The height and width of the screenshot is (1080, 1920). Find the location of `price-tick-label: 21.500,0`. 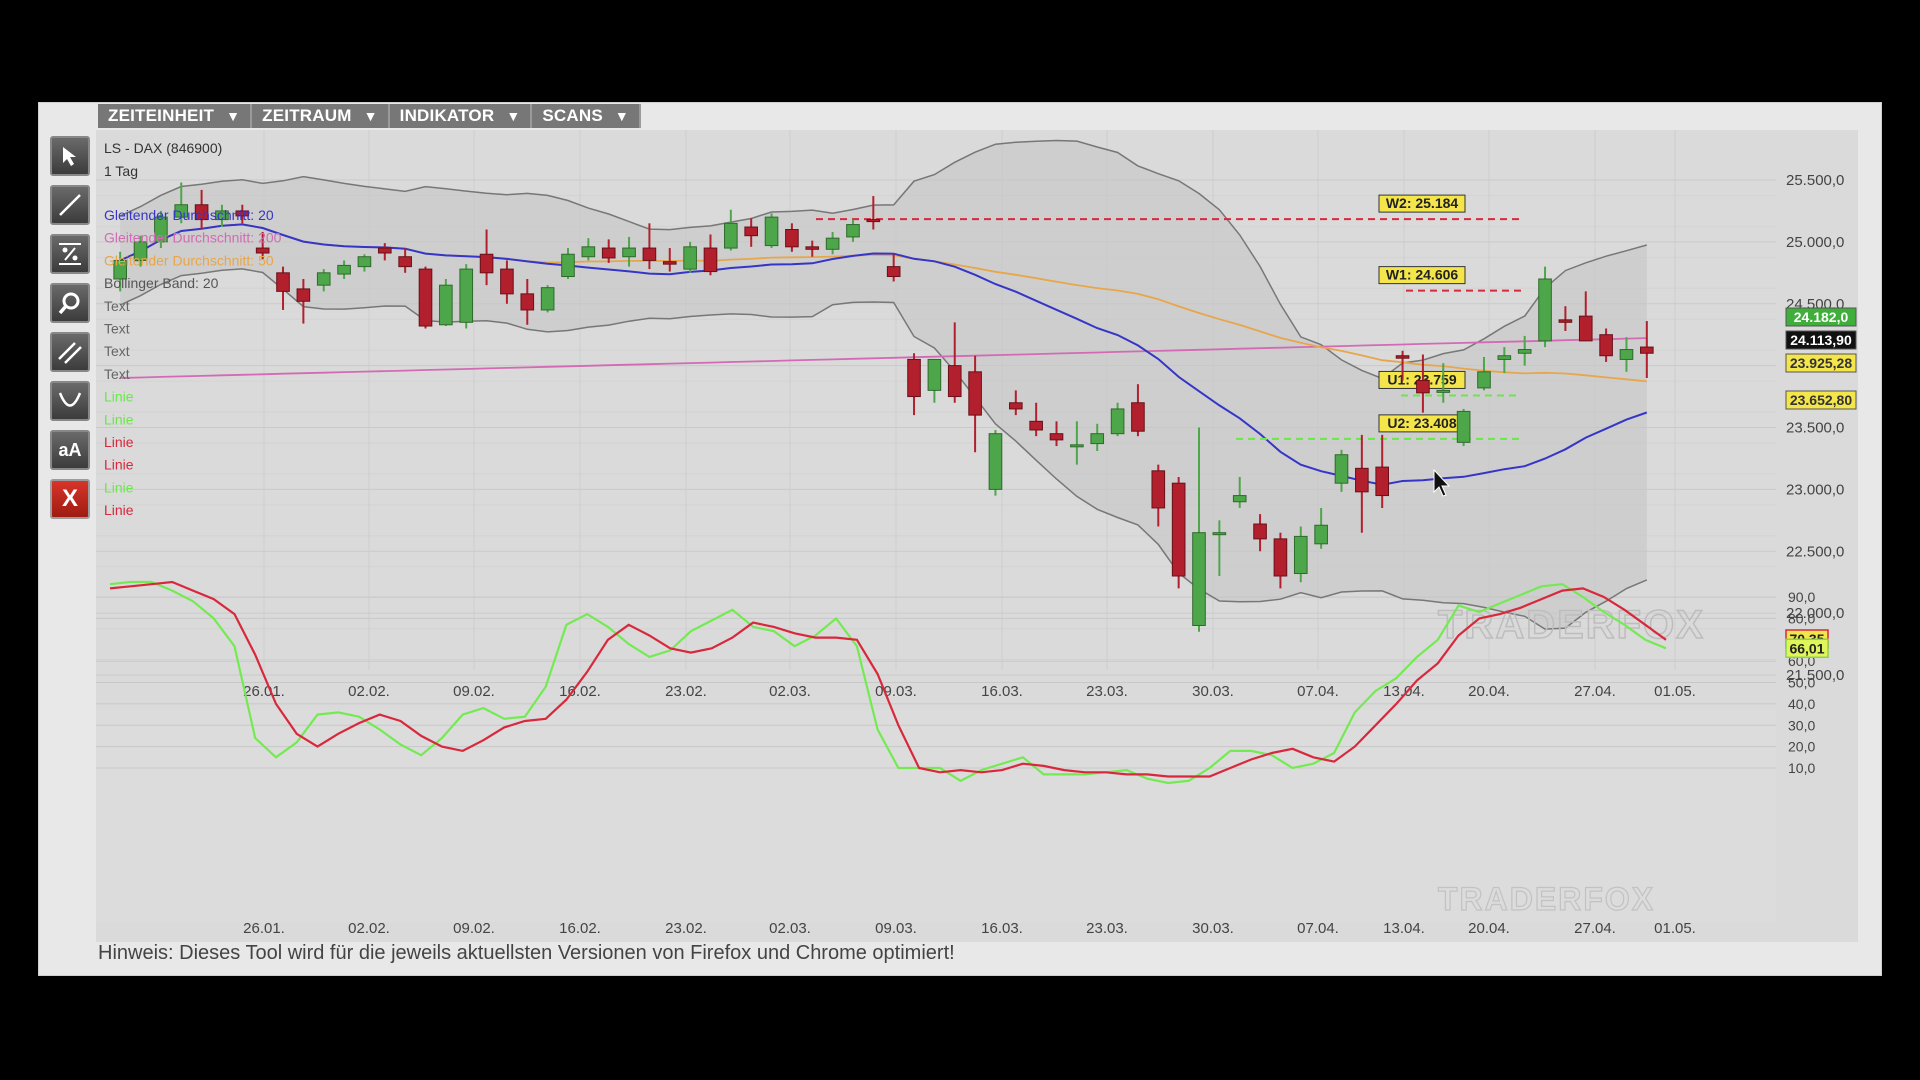

price-tick-label: 21.500,0 is located at coordinates (1815, 675).